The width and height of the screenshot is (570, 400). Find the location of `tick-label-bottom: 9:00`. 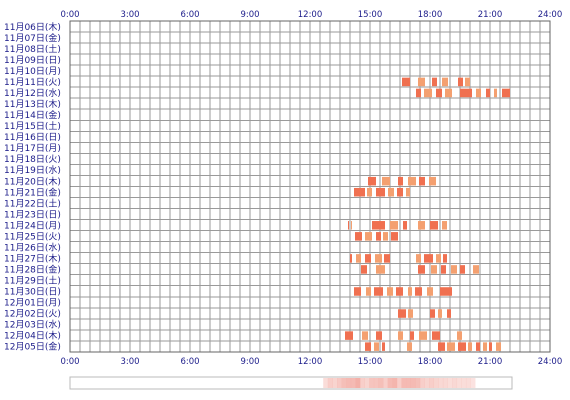

tick-label-bottom: 9:00 is located at coordinates (249, 362).